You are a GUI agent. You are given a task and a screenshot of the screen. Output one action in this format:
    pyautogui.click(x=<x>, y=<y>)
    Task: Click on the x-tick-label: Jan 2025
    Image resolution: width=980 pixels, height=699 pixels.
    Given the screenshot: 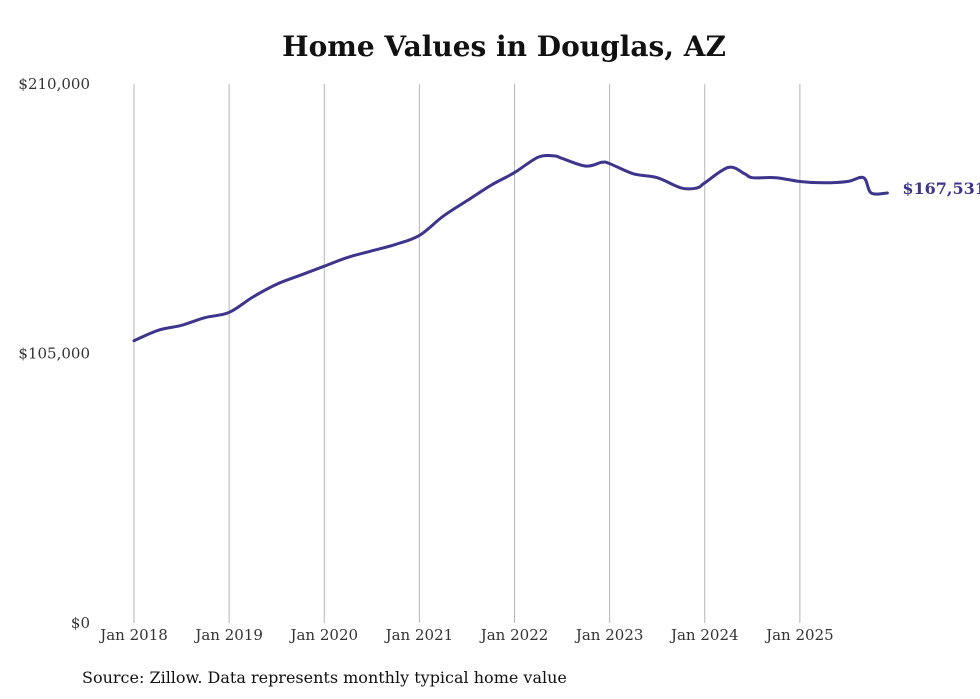 What is the action you would take?
    pyautogui.click(x=799, y=635)
    